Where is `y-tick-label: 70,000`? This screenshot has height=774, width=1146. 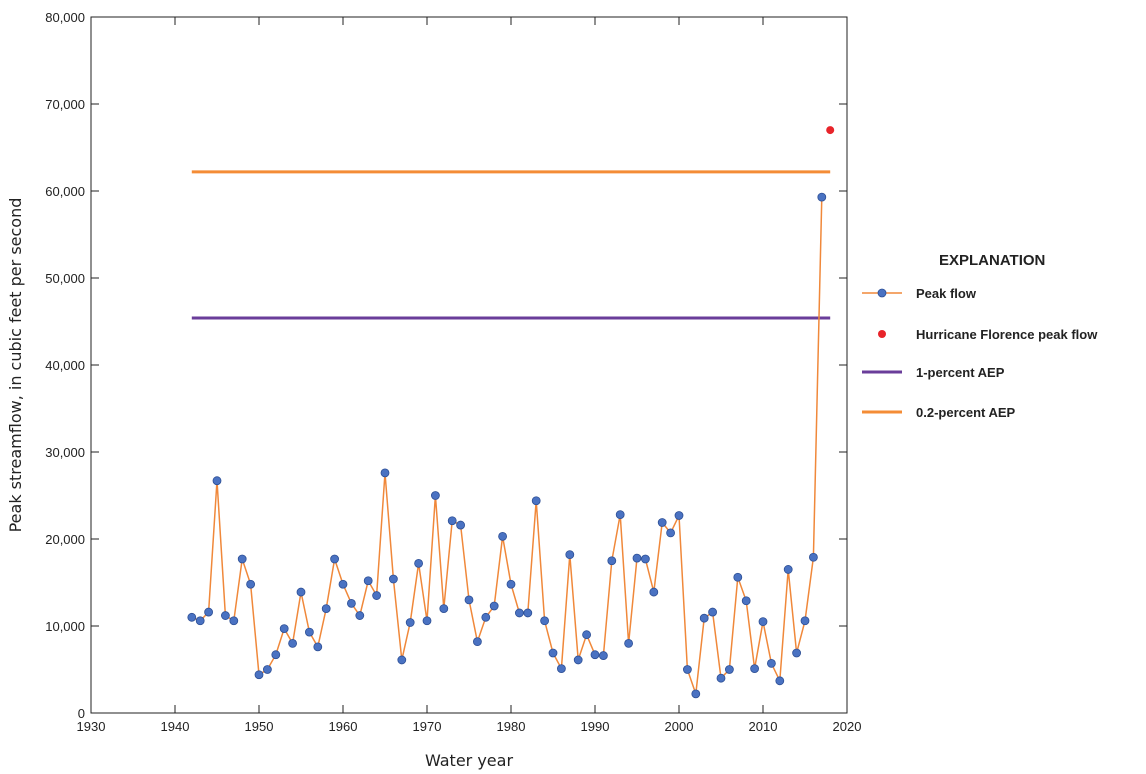 y-tick-label: 70,000 is located at coordinates (65, 104).